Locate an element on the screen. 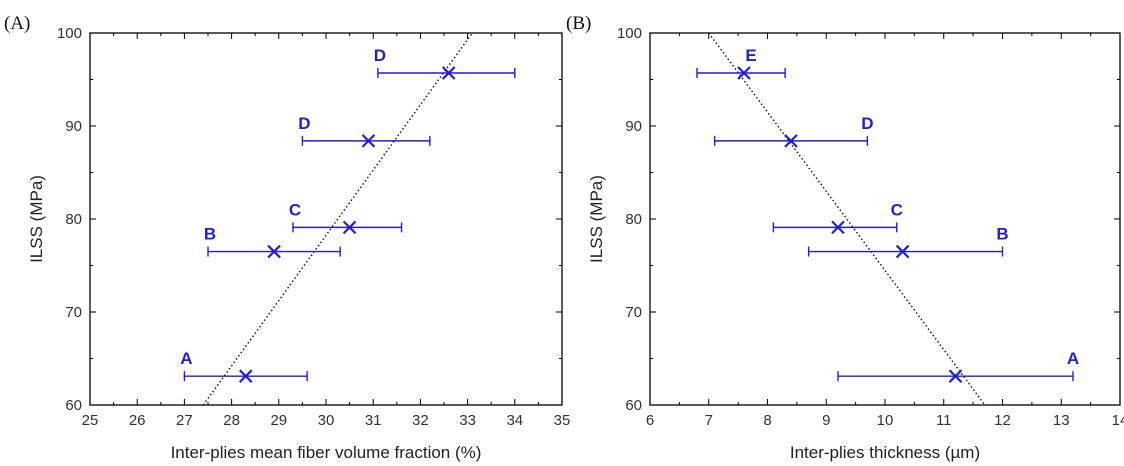 The image size is (1124, 466). data-point-label: E is located at coordinates (750, 55).